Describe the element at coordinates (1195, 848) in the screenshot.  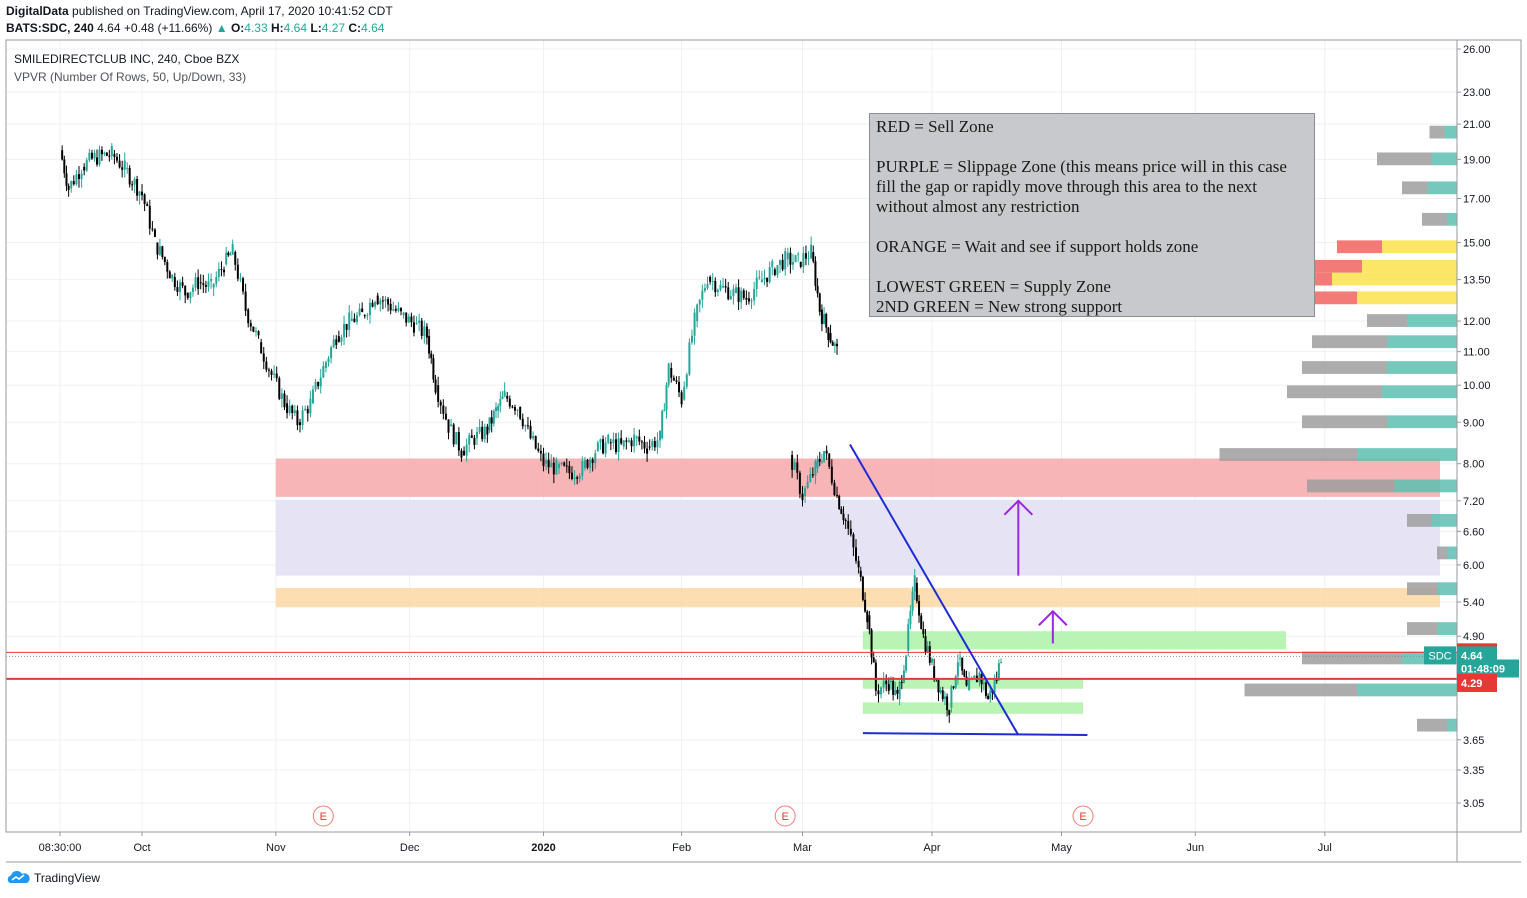
I see `x-tick-label: Jun` at that location.